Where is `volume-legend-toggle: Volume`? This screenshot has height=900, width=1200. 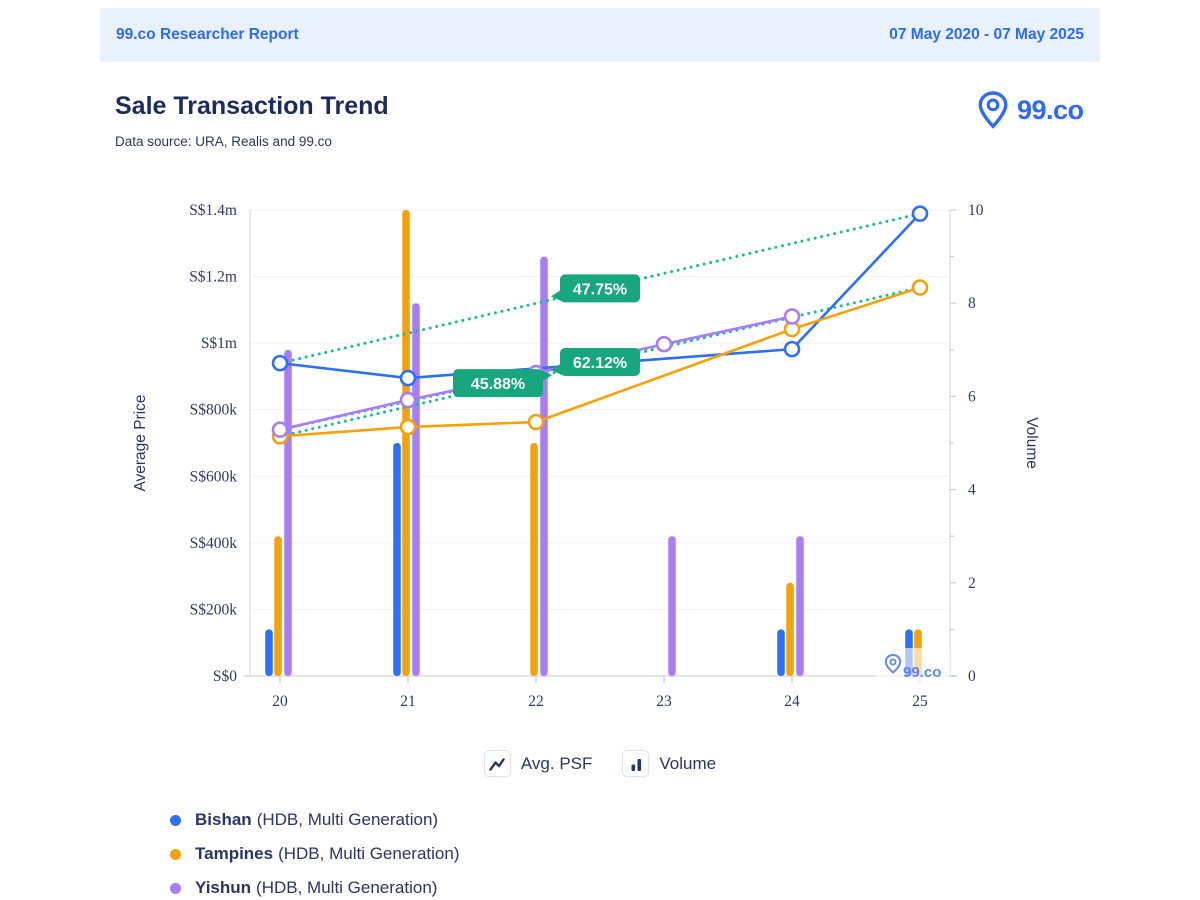 volume-legend-toggle: Volume is located at coordinates (669, 763).